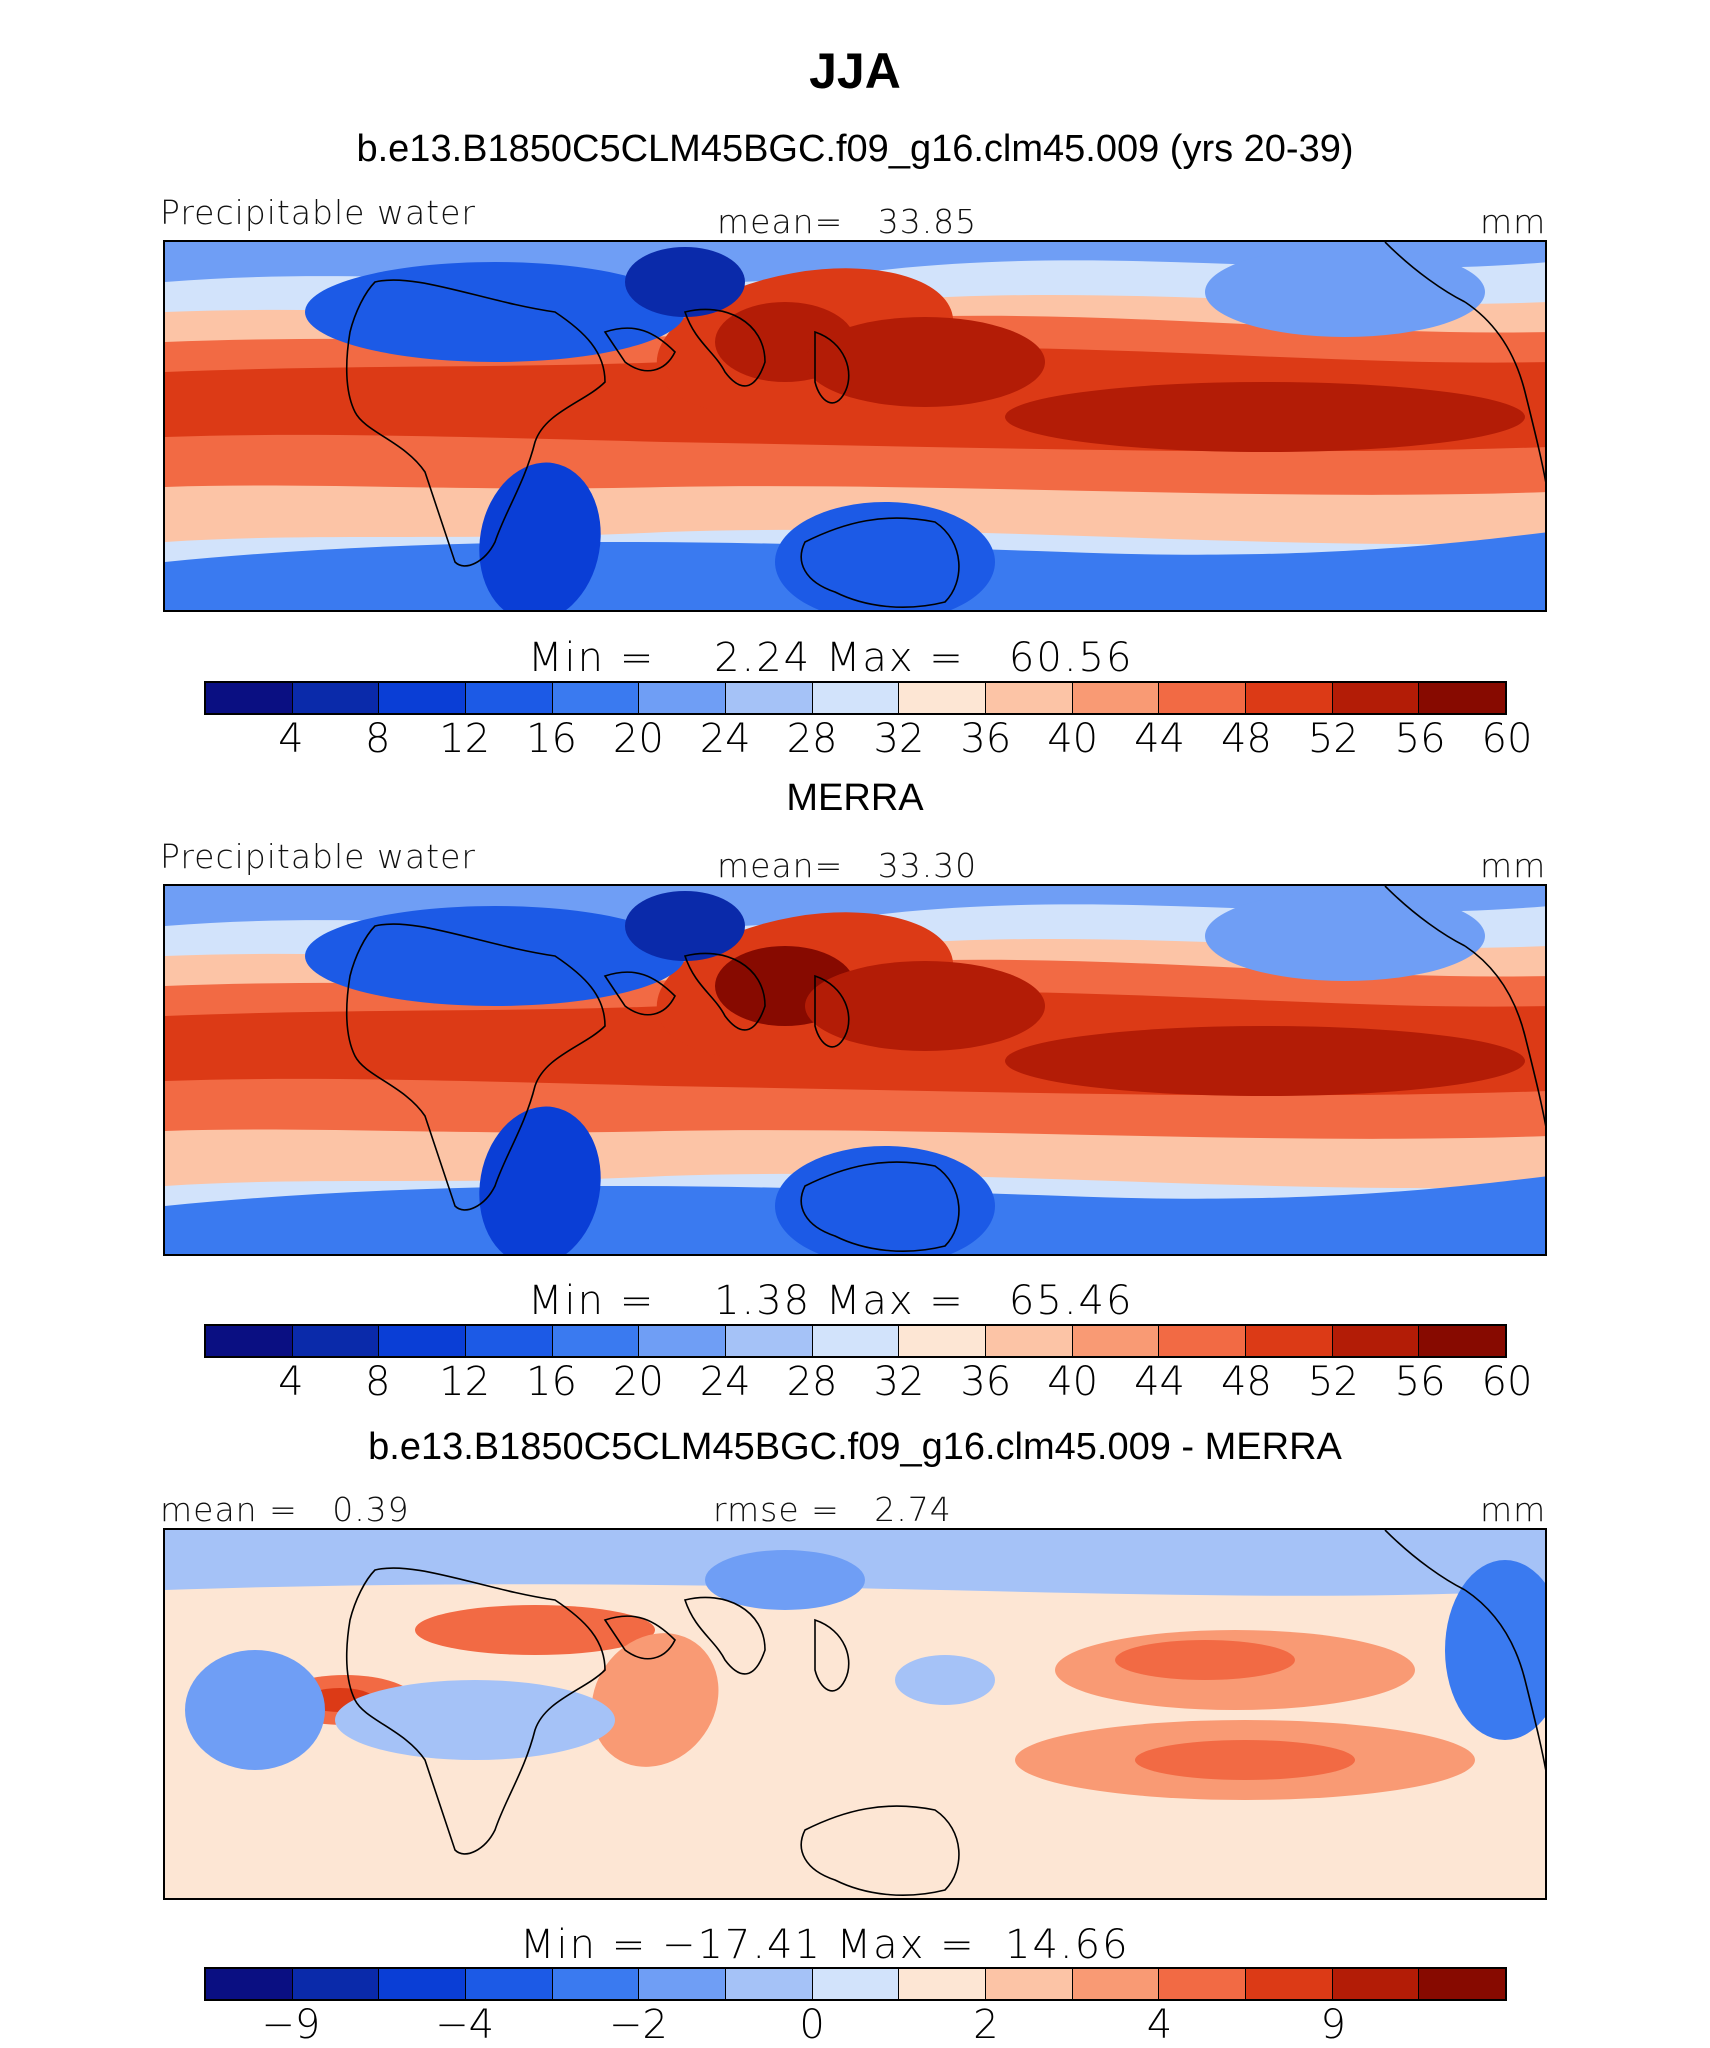 The height and width of the screenshot is (2048, 1710). What do you see at coordinates (1513, 221) in the screenshot?
I see `unit-label-model: mm` at bounding box center [1513, 221].